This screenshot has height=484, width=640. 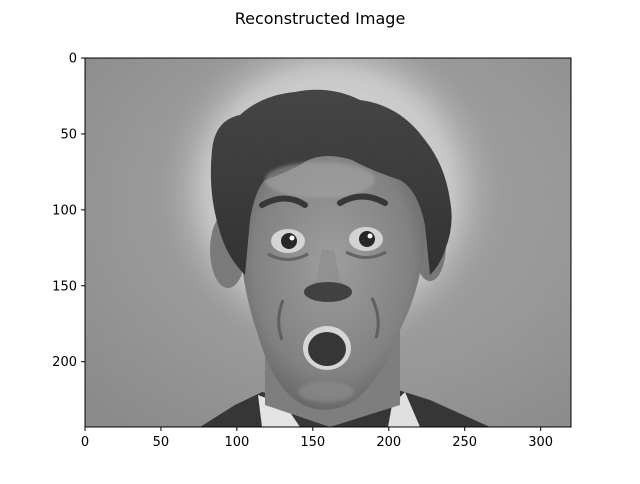 What do you see at coordinates (73, 59) in the screenshot?
I see `y-tick-label: 0` at bounding box center [73, 59].